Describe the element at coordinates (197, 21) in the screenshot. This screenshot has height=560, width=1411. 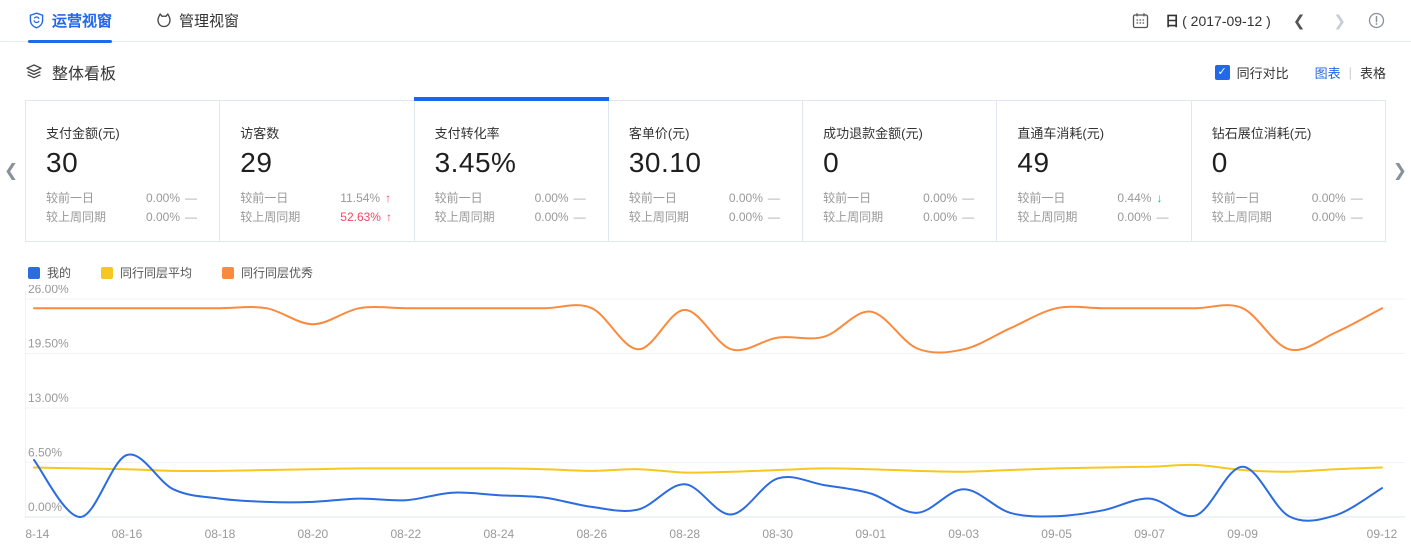
I see `tab-management-view: 管理视窗` at that location.